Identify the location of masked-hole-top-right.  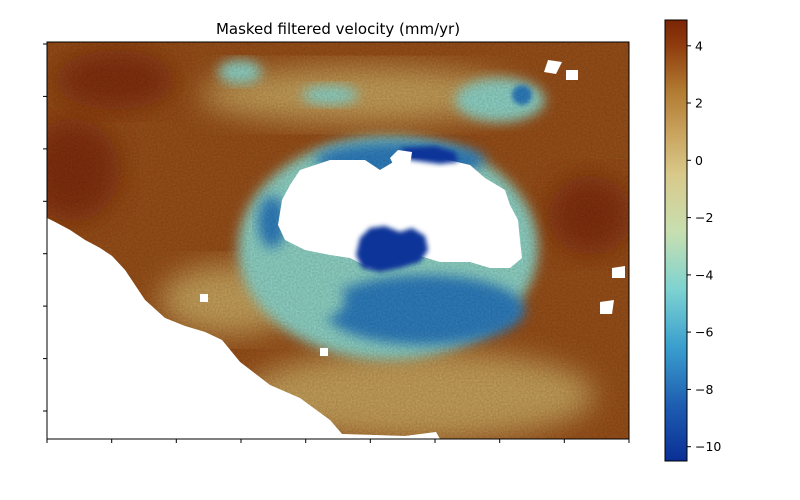
(572, 75).